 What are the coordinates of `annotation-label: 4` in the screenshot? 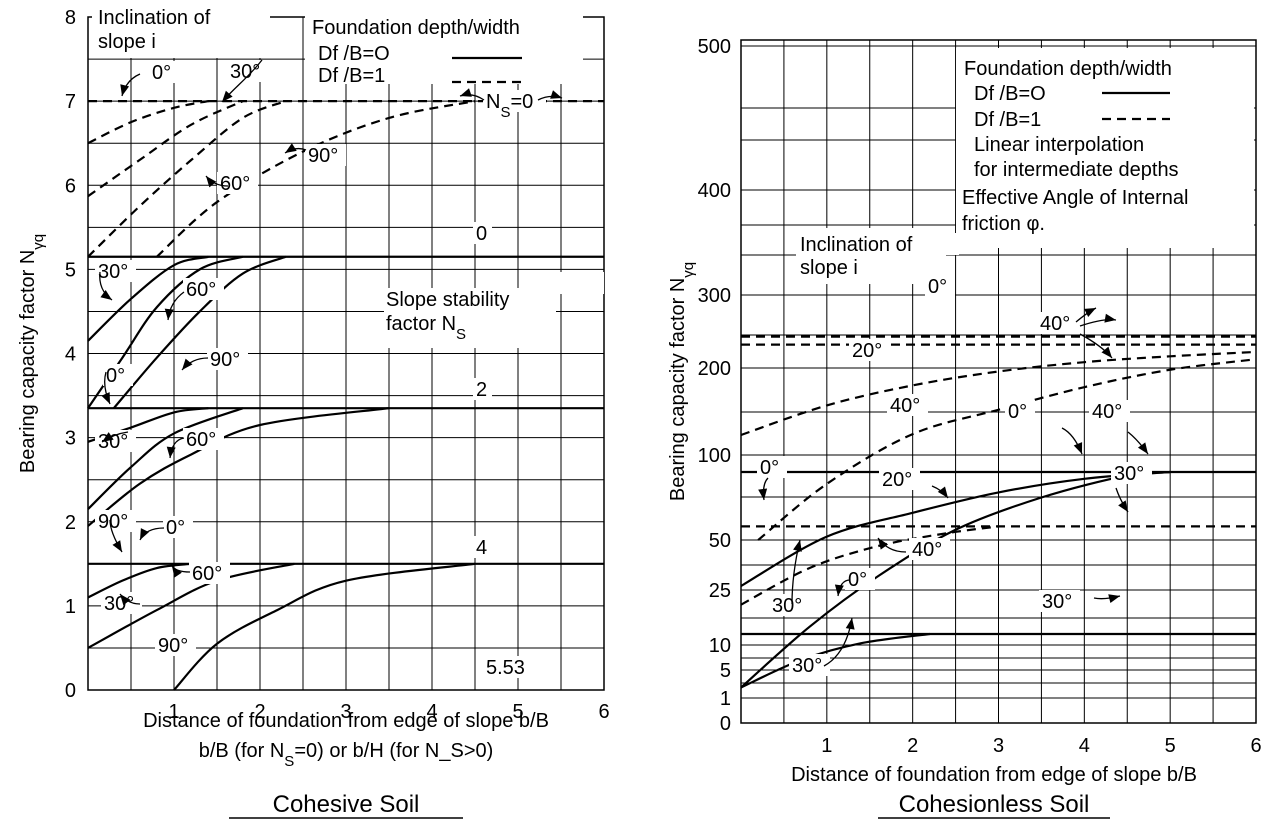 It's located at (481, 548).